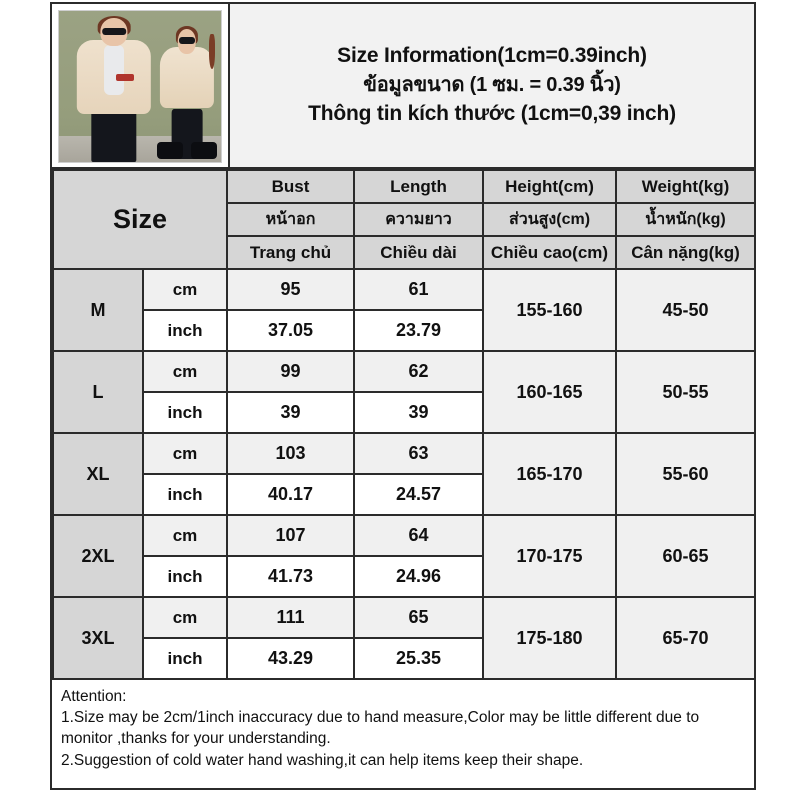 The width and height of the screenshot is (800, 800). What do you see at coordinates (418, 219) in the screenshot?
I see `col-header-length-th: ความยาว` at bounding box center [418, 219].